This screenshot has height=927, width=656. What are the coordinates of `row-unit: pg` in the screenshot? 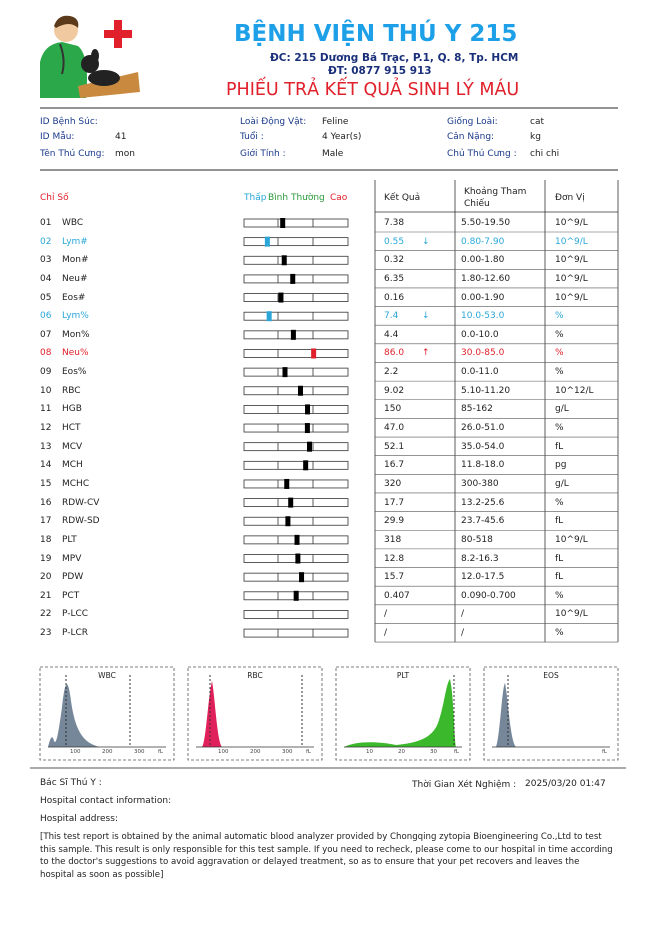 It's located at (561, 465).